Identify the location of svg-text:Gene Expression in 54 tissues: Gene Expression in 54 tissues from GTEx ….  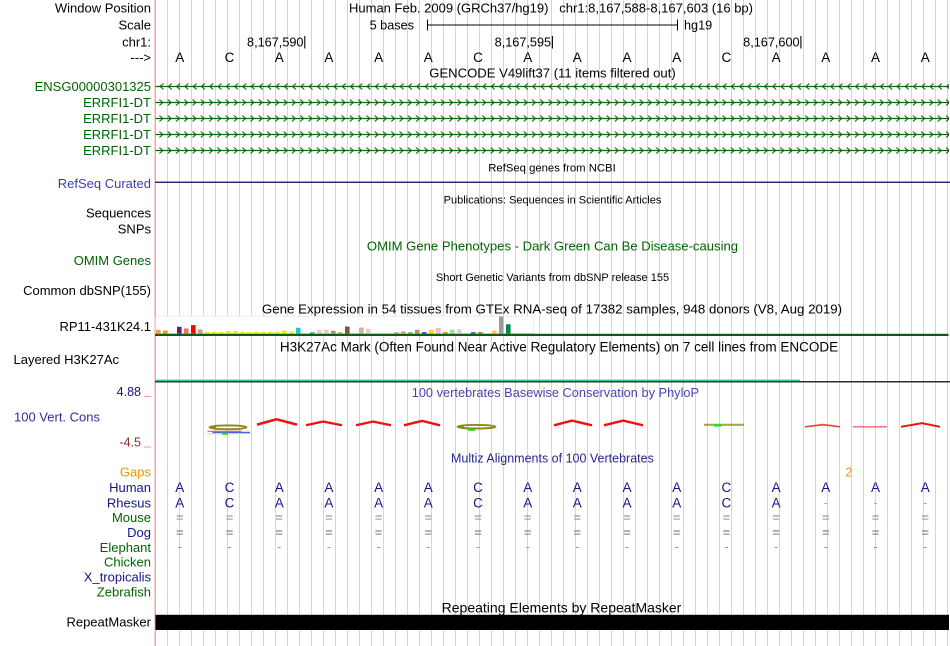
(552, 309).